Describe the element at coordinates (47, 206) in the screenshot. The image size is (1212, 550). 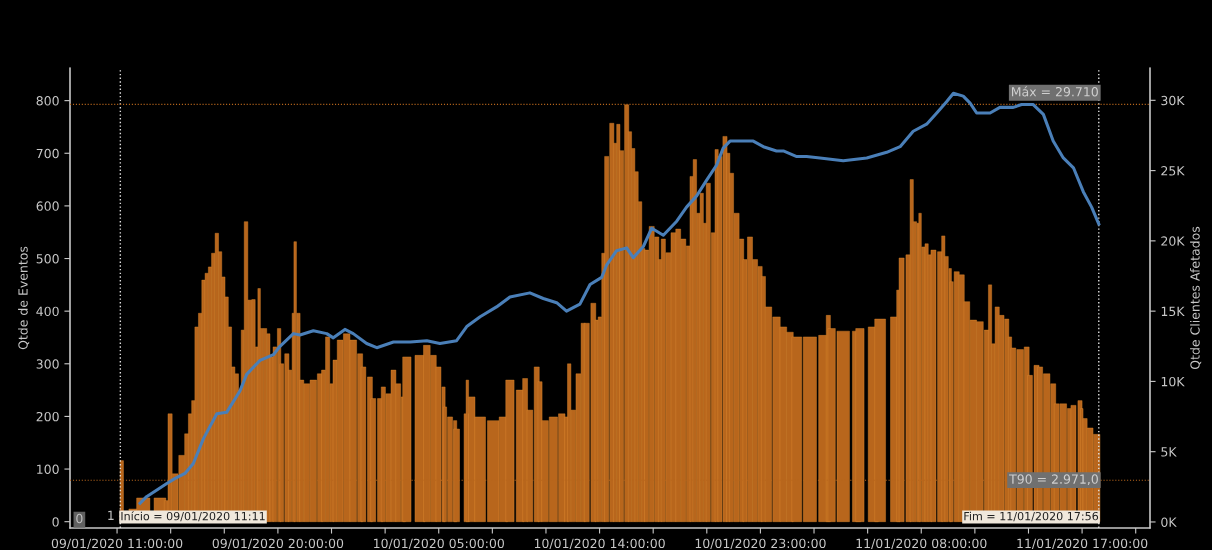
I see `y-tick-label: 600` at that location.